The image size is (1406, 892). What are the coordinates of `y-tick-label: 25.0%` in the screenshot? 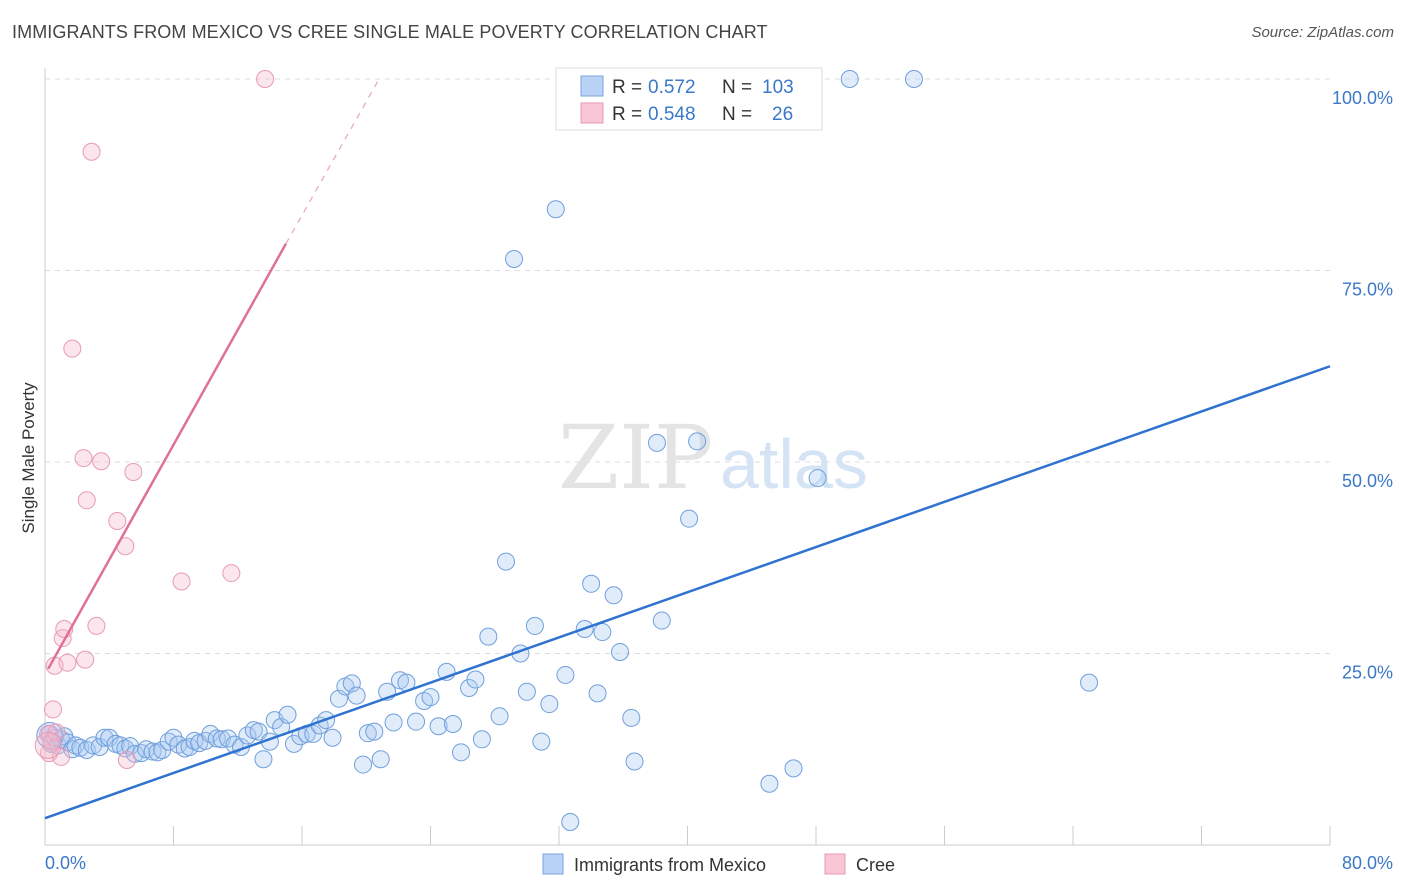 It's located at (1367, 673).